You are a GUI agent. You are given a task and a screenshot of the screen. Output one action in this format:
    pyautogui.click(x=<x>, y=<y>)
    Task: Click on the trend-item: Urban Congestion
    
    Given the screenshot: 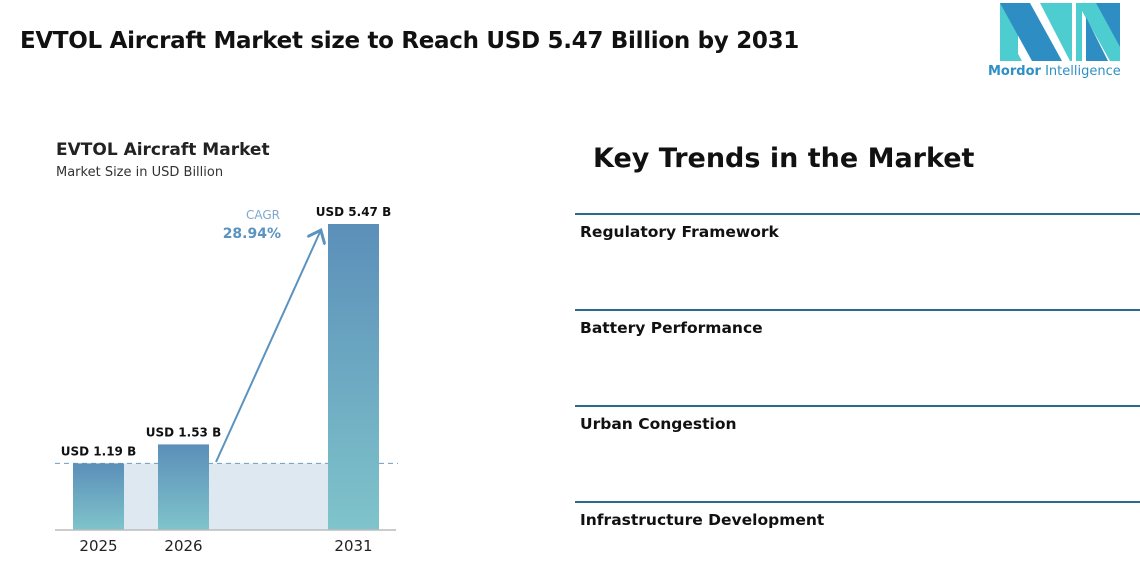 What is the action you would take?
    pyautogui.click(x=857, y=419)
    